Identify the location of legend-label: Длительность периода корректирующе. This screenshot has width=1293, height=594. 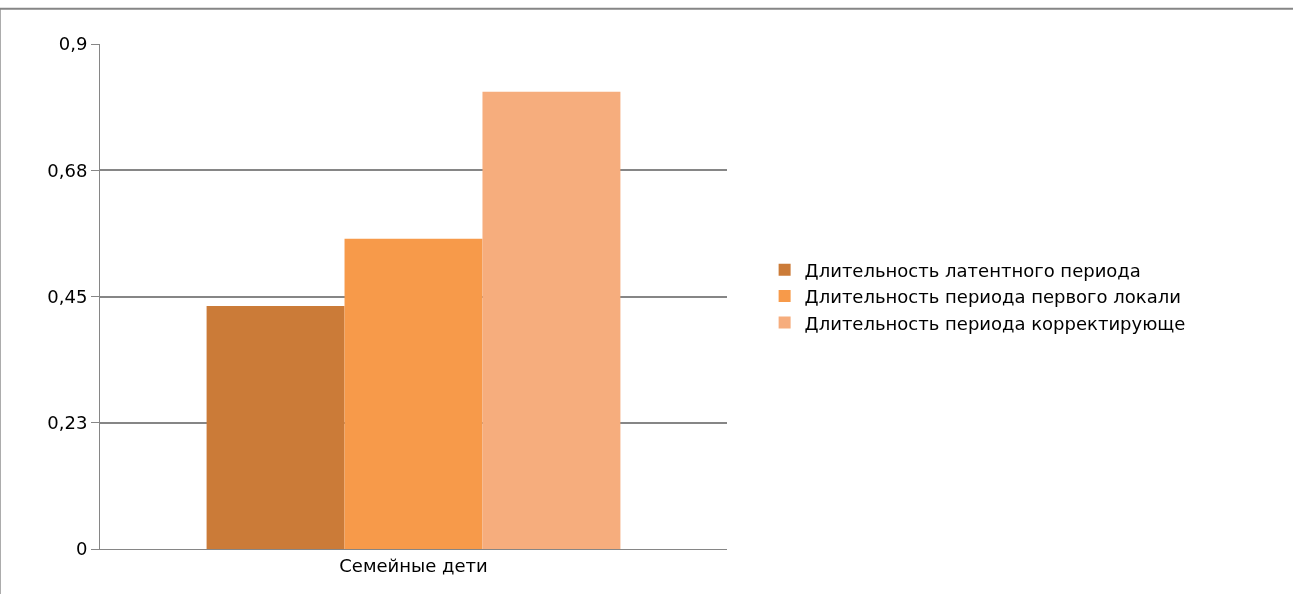
(995, 323).